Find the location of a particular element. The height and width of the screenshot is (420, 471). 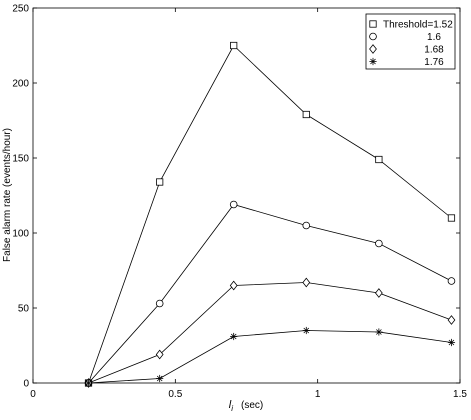

y-tick-label: 150 is located at coordinates (20, 159).